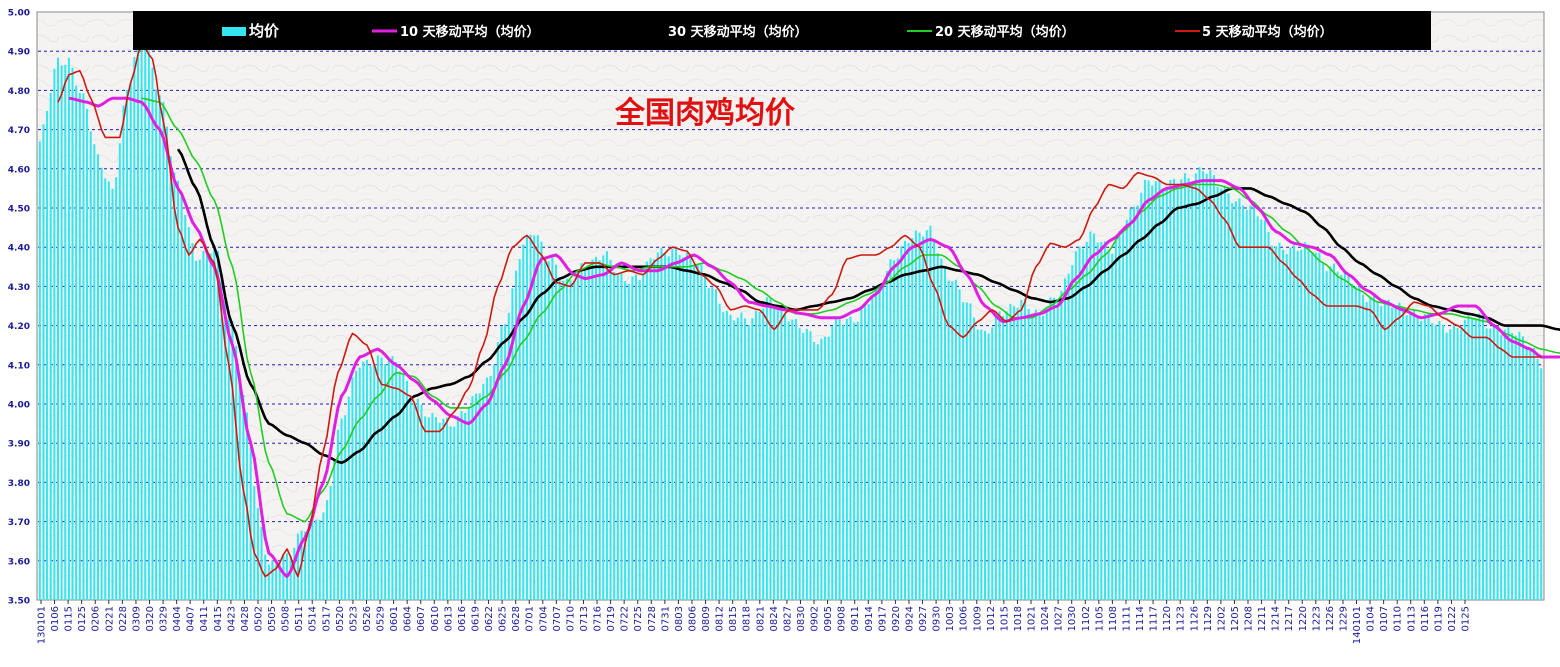 Image resolution: width=1560 pixels, height=667 pixels. I want to click on y-tick-label: 4.70, so click(19, 131).